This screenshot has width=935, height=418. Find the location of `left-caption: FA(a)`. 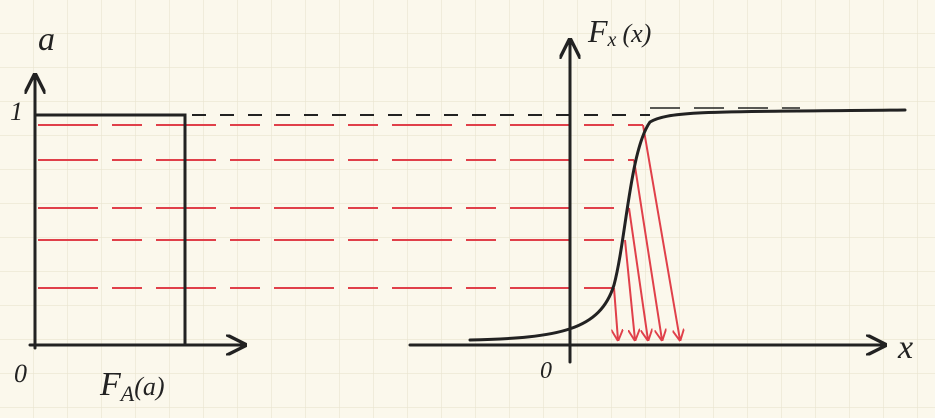

left-caption: FA(a) is located at coordinates (132, 386).